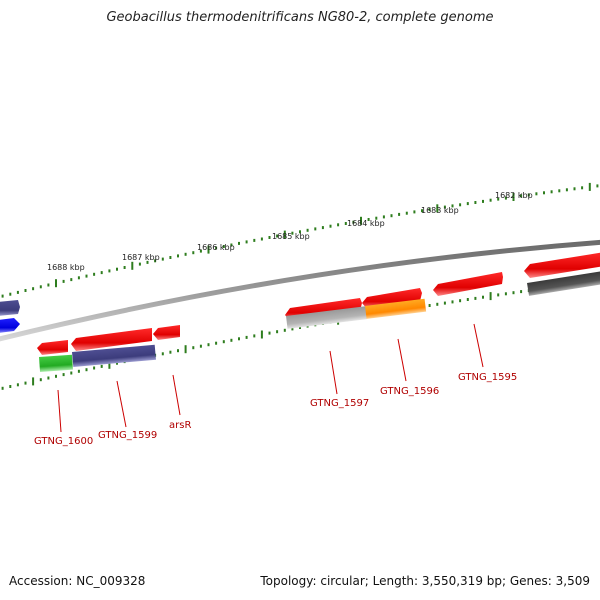  What do you see at coordinates (409, 391) in the screenshot?
I see `gene-label-1596: GTNG_1596` at bounding box center [409, 391].